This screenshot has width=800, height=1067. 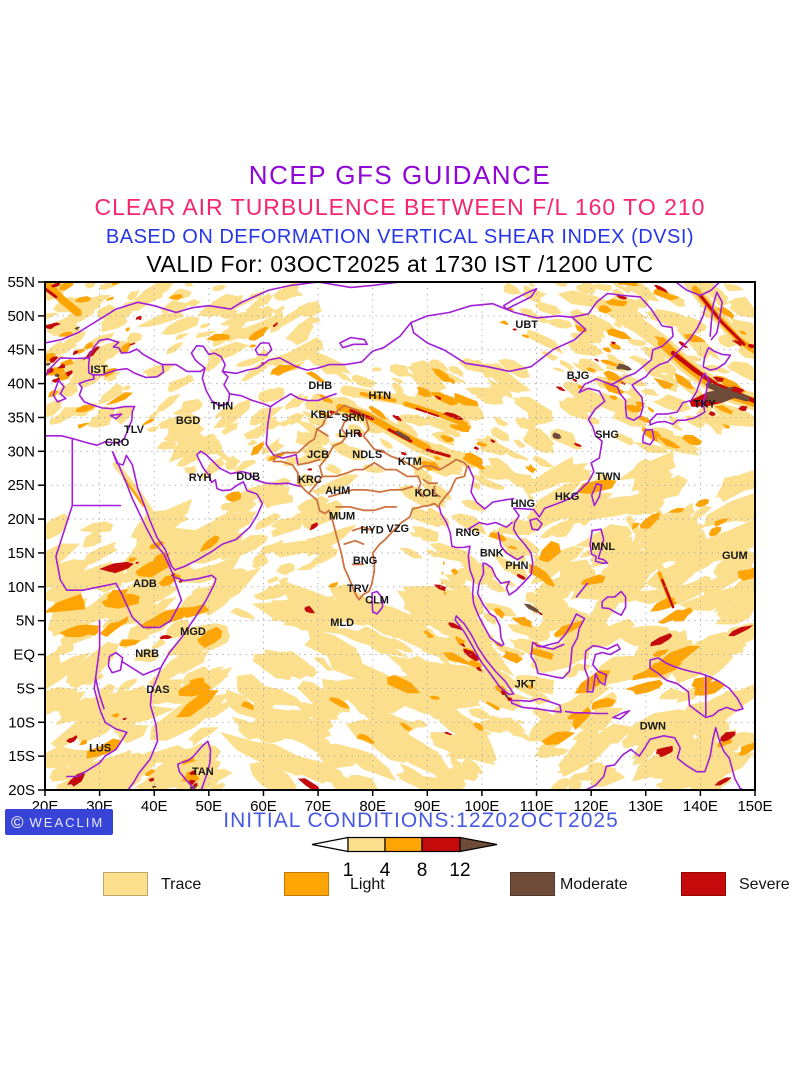 What do you see at coordinates (377, 601) in the screenshot?
I see `station-label: CLM` at bounding box center [377, 601].